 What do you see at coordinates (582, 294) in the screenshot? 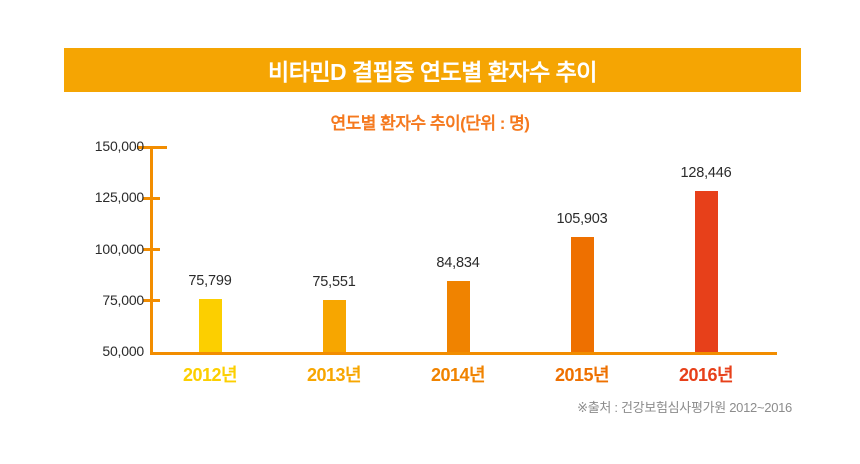
I see `bar-2015년` at bounding box center [582, 294].